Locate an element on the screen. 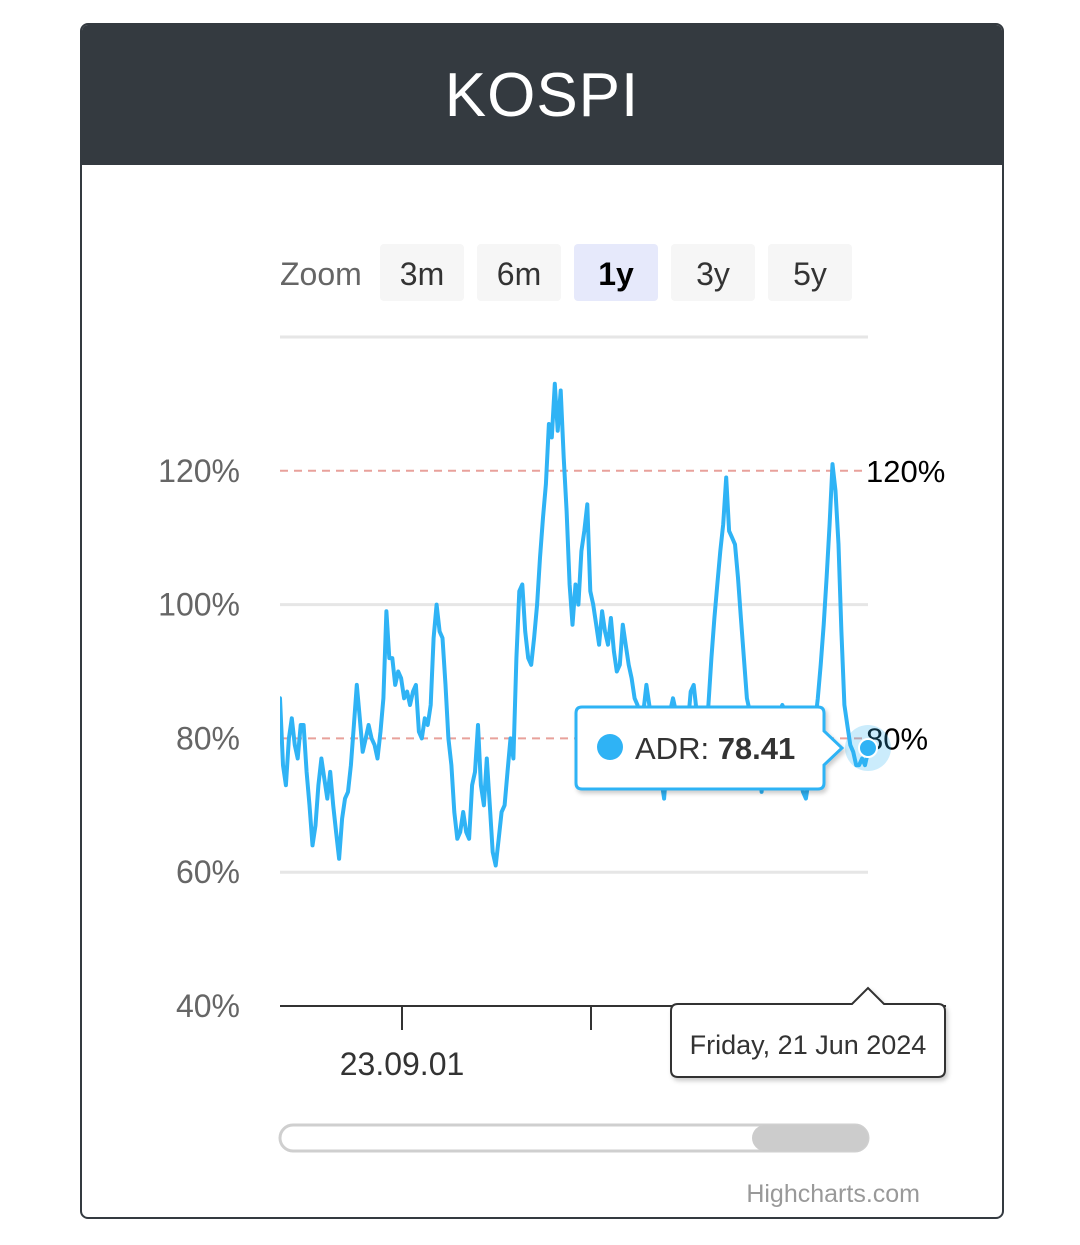 The height and width of the screenshot is (1245, 1080). tooltip-text: ADR: 78.41 is located at coordinates (715, 748).